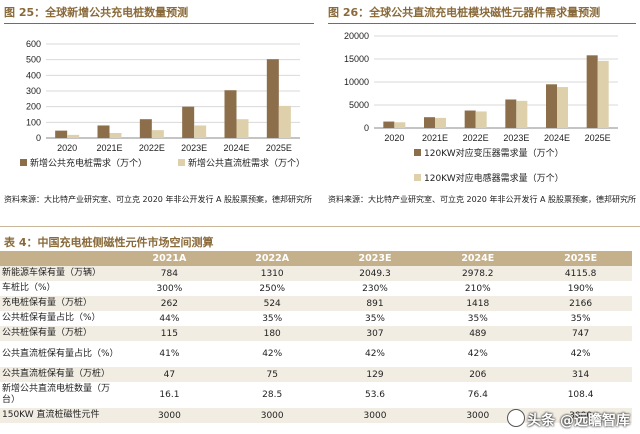 The height and width of the screenshot is (434, 640). What do you see at coordinates (169, 333) in the screenshot?
I see `table-cell: 115` at bounding box center [169, 333].